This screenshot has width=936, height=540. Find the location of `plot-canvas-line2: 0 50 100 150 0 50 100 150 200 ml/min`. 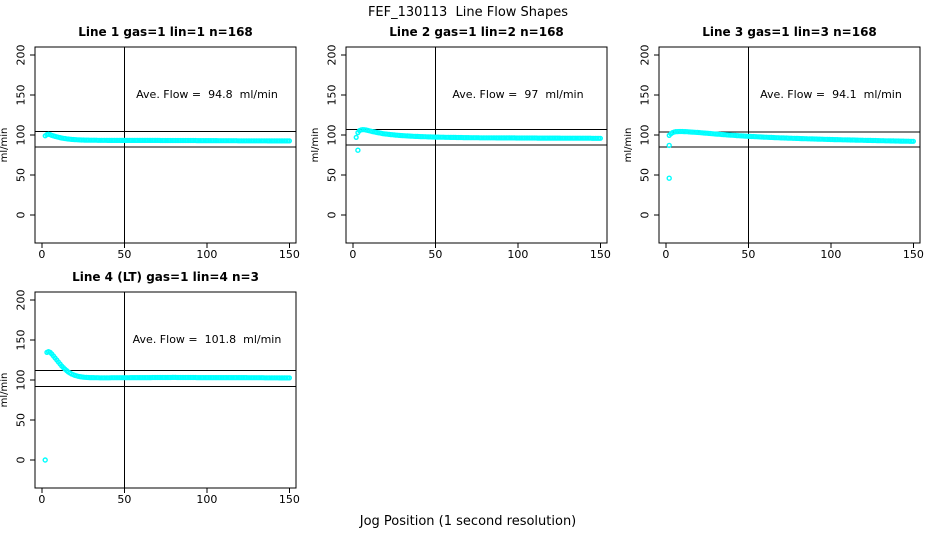

plot-canvas-line2: 0 50 100 150 0 50 100 150 200 ml/min is located at coordinates (461, 153).